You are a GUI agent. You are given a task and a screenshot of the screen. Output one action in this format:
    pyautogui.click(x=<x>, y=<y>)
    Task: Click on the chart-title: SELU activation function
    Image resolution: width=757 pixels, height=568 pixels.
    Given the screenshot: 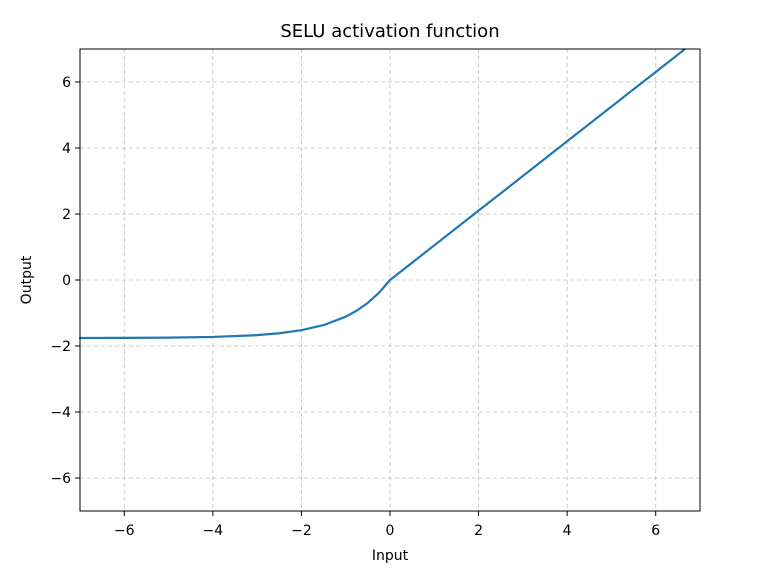 What is the action you would take?
    pyautogui.click(x=389, y=31)
    